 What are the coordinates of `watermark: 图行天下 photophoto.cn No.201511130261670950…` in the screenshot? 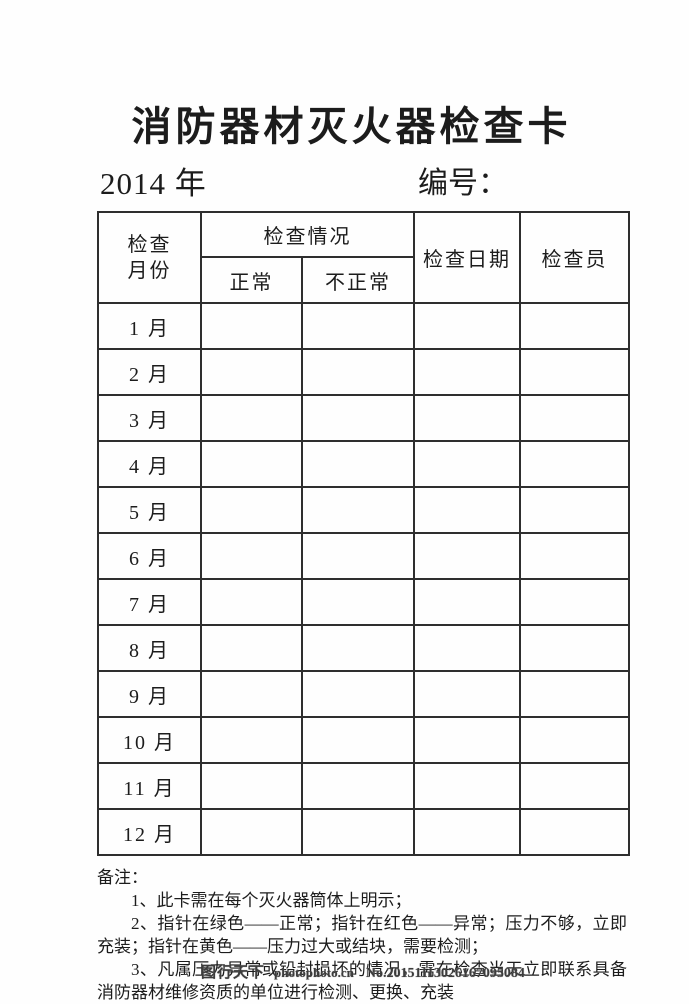 It's located at (363, 971).